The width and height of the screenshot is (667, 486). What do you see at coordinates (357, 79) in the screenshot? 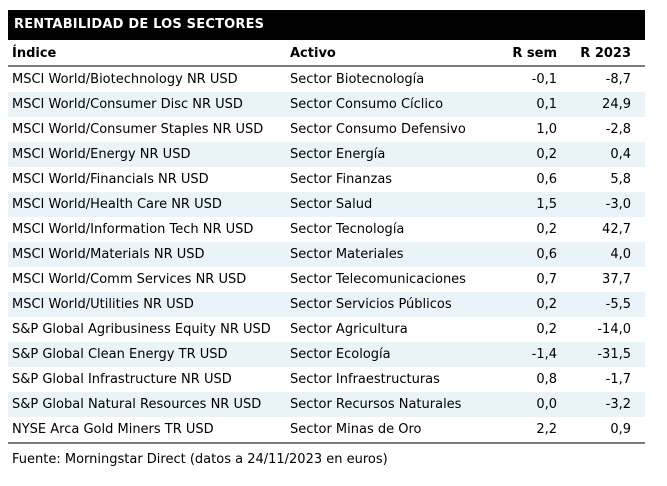
I see `cell-activo: Sector Biotecnología` at bounding box center [357, 79].